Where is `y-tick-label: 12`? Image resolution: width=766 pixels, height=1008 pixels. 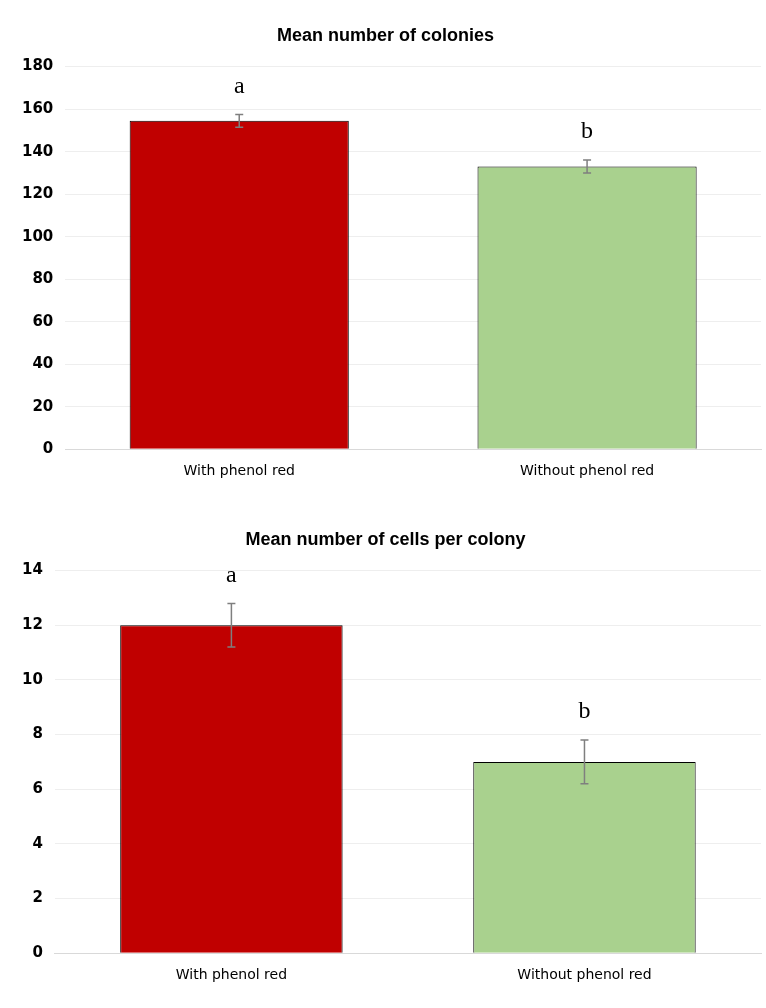 y-tick-label: 12 is located at coordinates (32, 624).